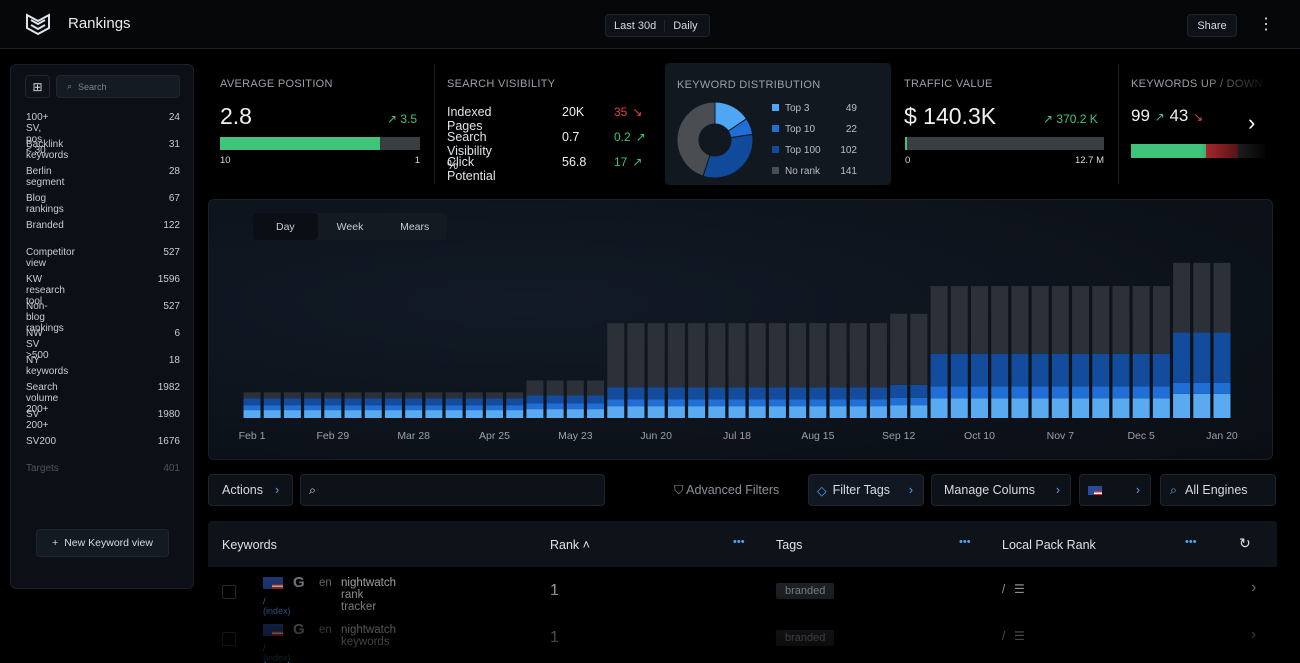 This screenshot has width=1300, height=663. I want to click on legend-value: 49, so click(852, 108).